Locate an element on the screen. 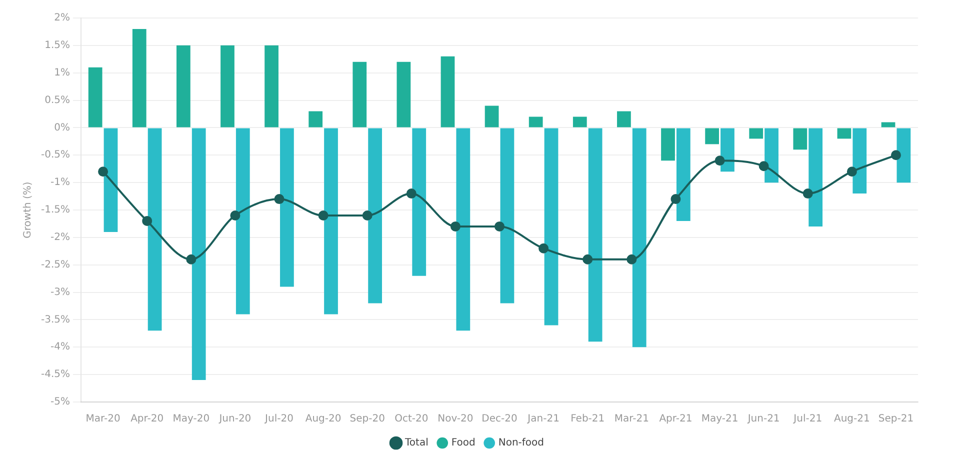 The height and width of the screenshot is (472, 953). x-tick-label: Aug-21 is located at coordinates (852, 419).